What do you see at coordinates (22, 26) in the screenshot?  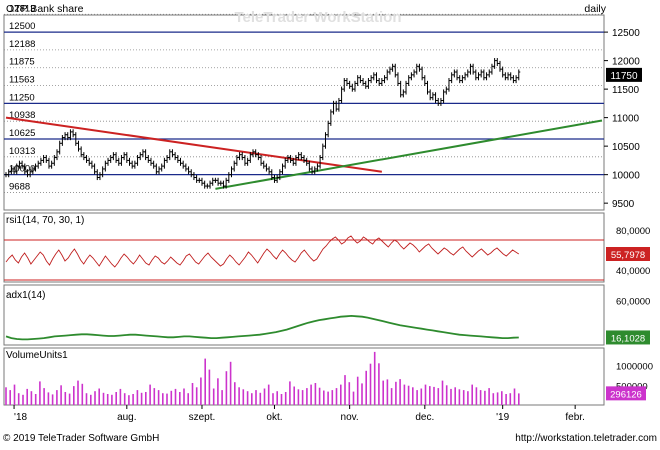 I see `price-level-label: 12500` at bounding box center [22, 26].